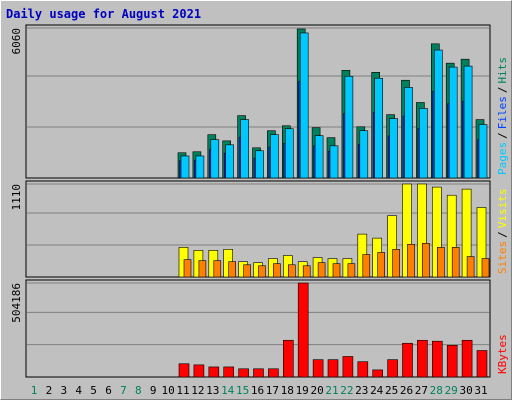  Describe the element at coordinates (480, 390) in the screenshot. I see `x-tick-label: 31` at that location.